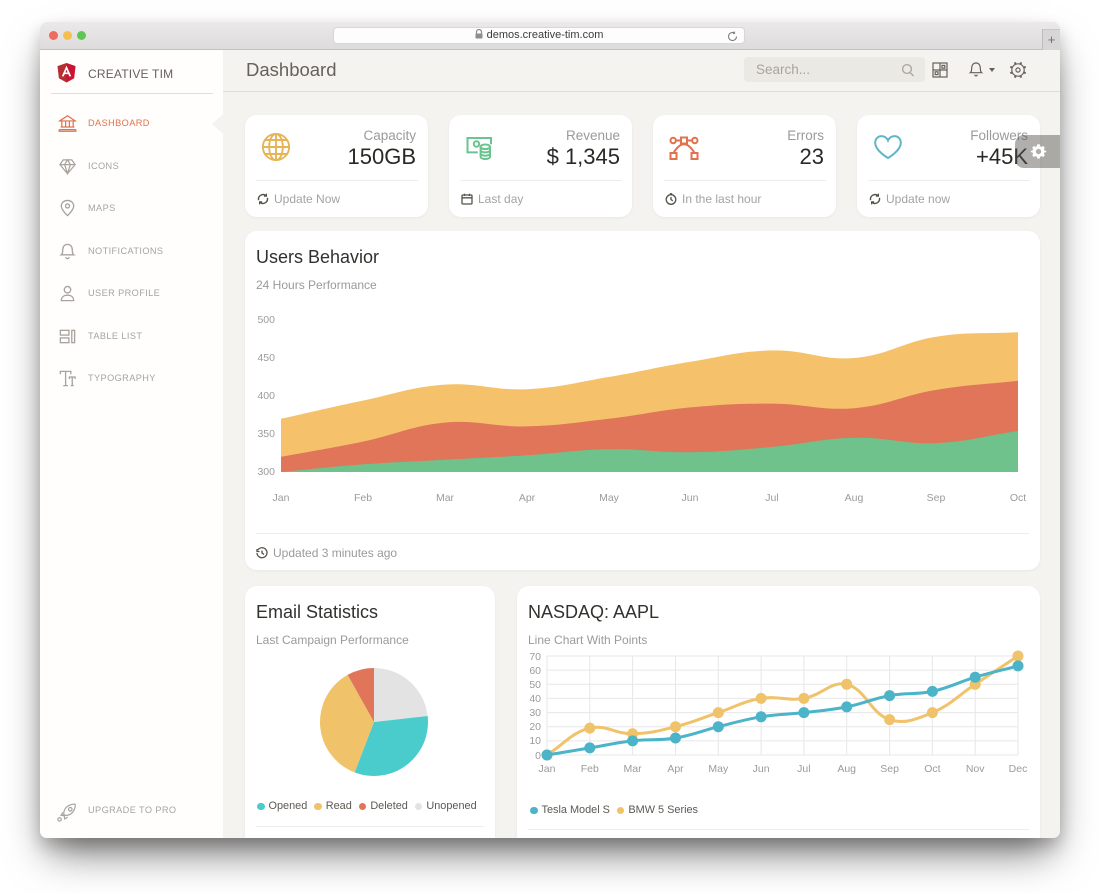  Describe the element at coordinates (535, 657) in the screenshot. I see `svg-text: 70` at that location.